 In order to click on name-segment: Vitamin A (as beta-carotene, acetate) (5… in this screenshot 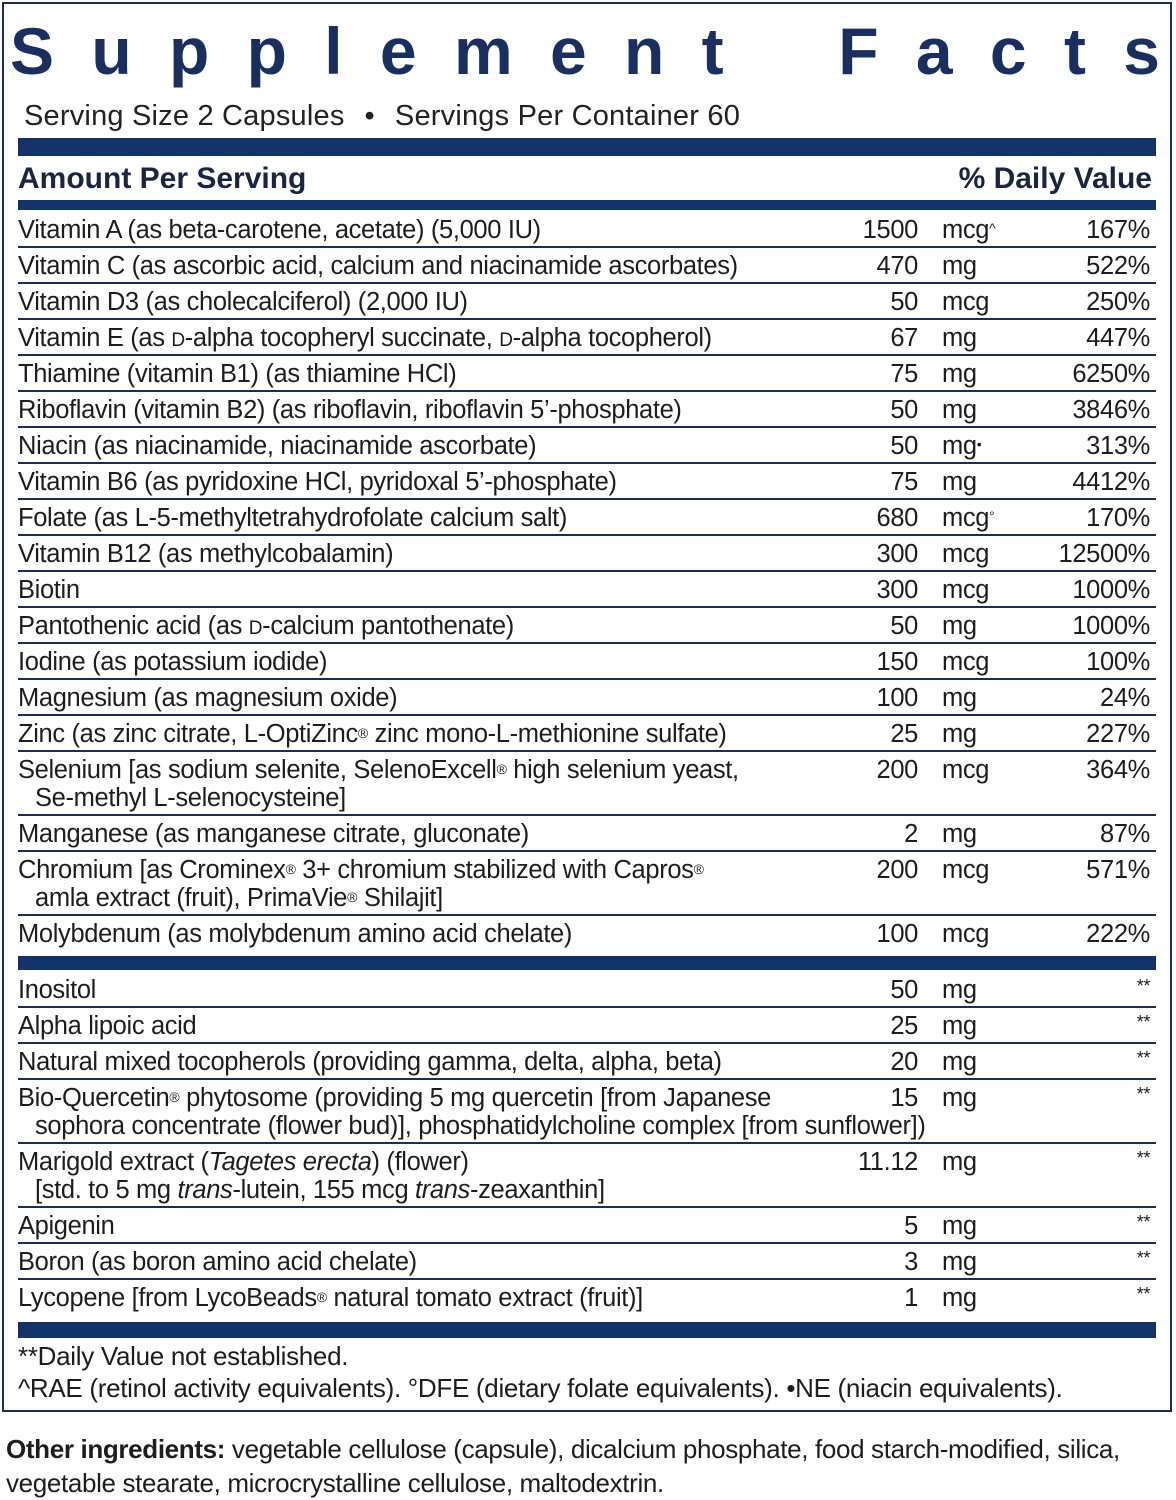, I will do `click(279, 230)`.